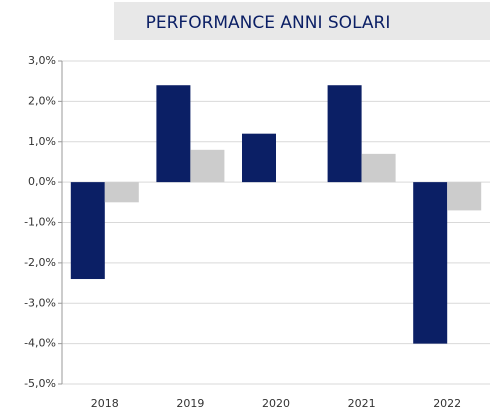 The image size is (492, 411). Describe the element at coordinates (40, 302) in the screenshot. I see `y-tick-label: -3,0%` at that location.